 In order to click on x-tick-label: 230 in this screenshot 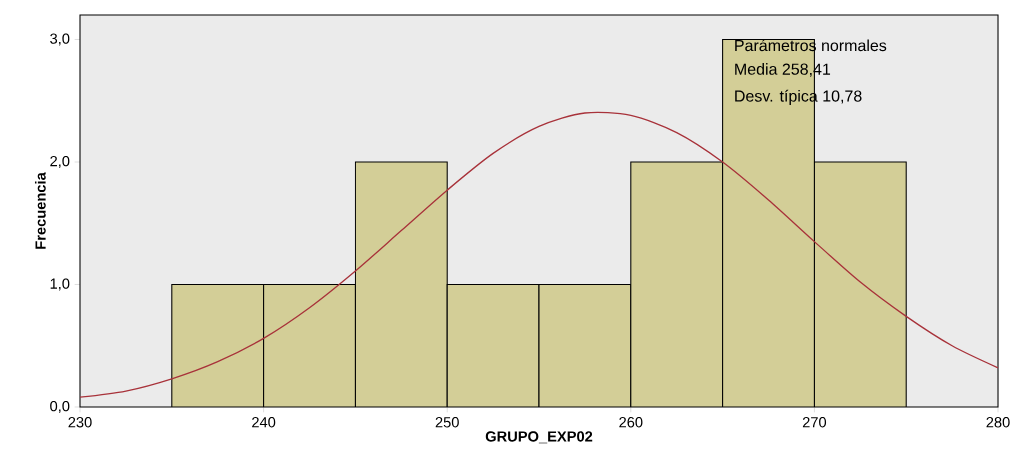, I will do `click(80, 422)`.